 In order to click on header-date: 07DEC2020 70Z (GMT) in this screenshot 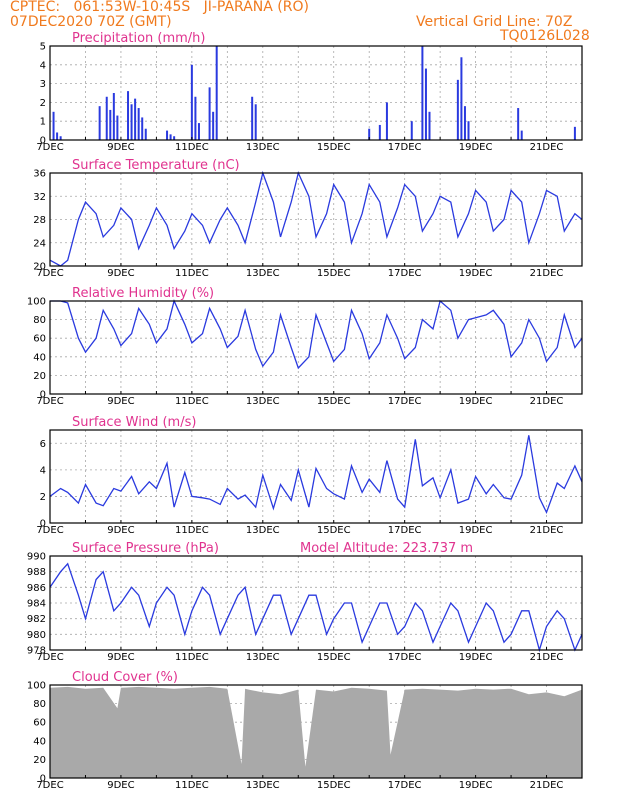, I will do `click(91, 22)`.